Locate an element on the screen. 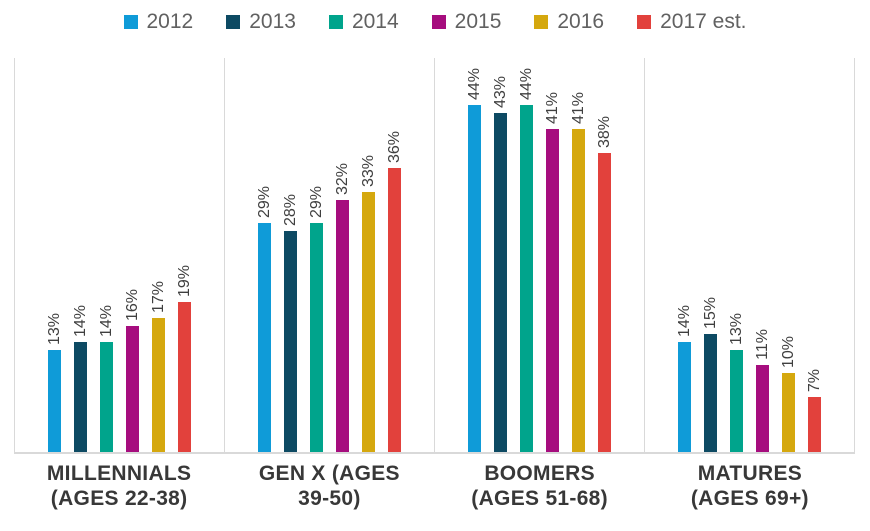 The image size is (870, 531). category-label-line: (AGES 51-68) is located at coordinates (539, 498).